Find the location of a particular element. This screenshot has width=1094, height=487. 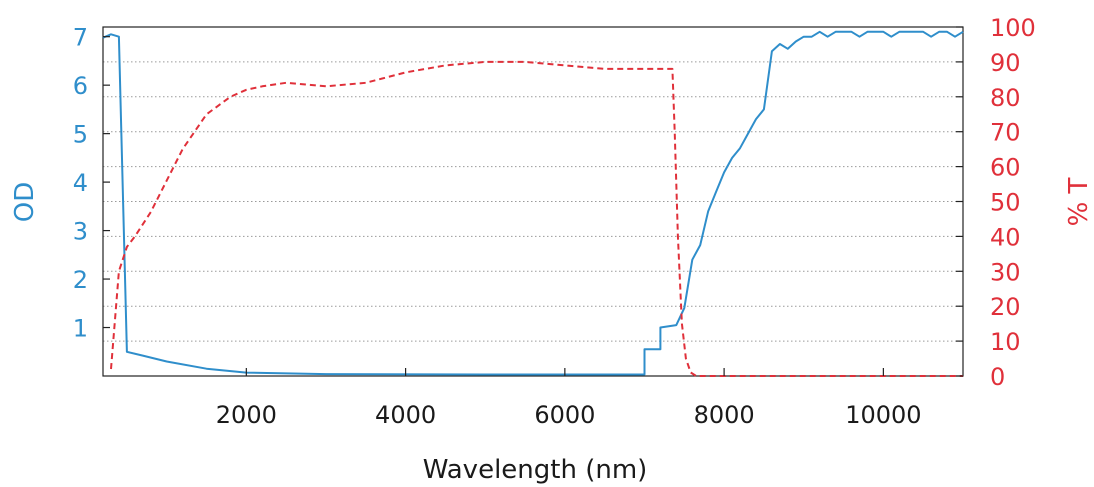

y-left-tick-labels: 1 2 3 4 5 6 7 is located at coordinates (80, 183).